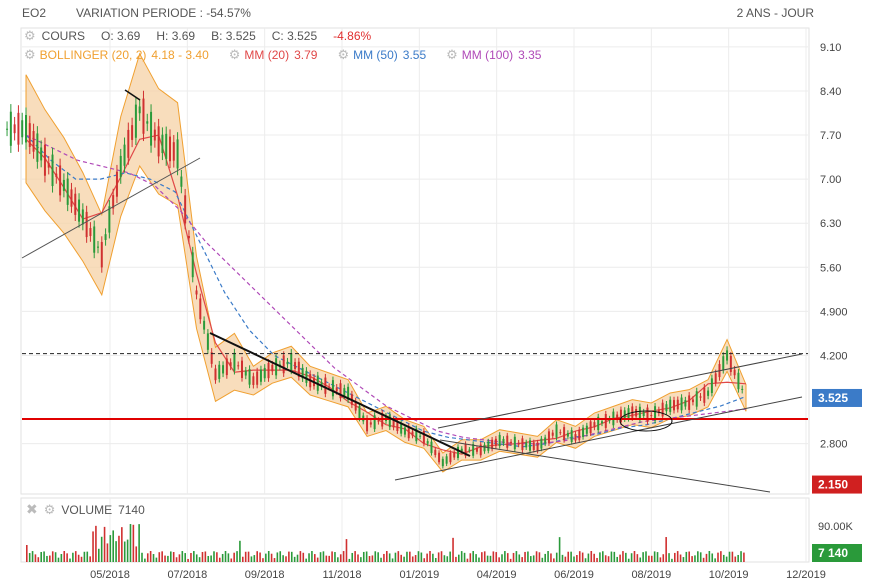 The width and height of the screenshot is (876, 585). What do you see at coordinates (836, 527) in the screenshot?
I see `volume-axis-label: 90.00K` at bounding box center [836, 527].